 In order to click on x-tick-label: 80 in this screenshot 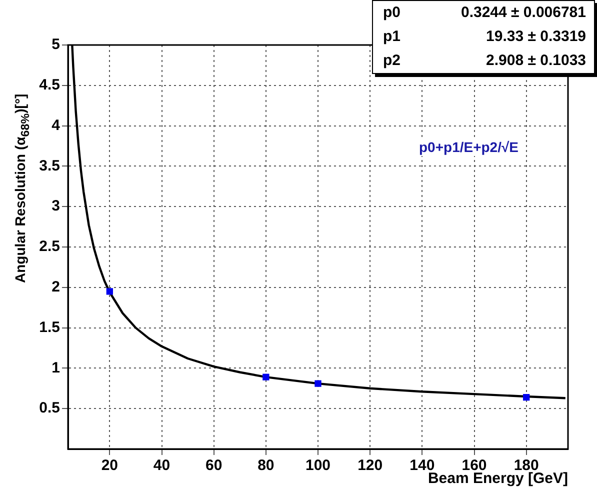, I will do `click(266, 465)`.